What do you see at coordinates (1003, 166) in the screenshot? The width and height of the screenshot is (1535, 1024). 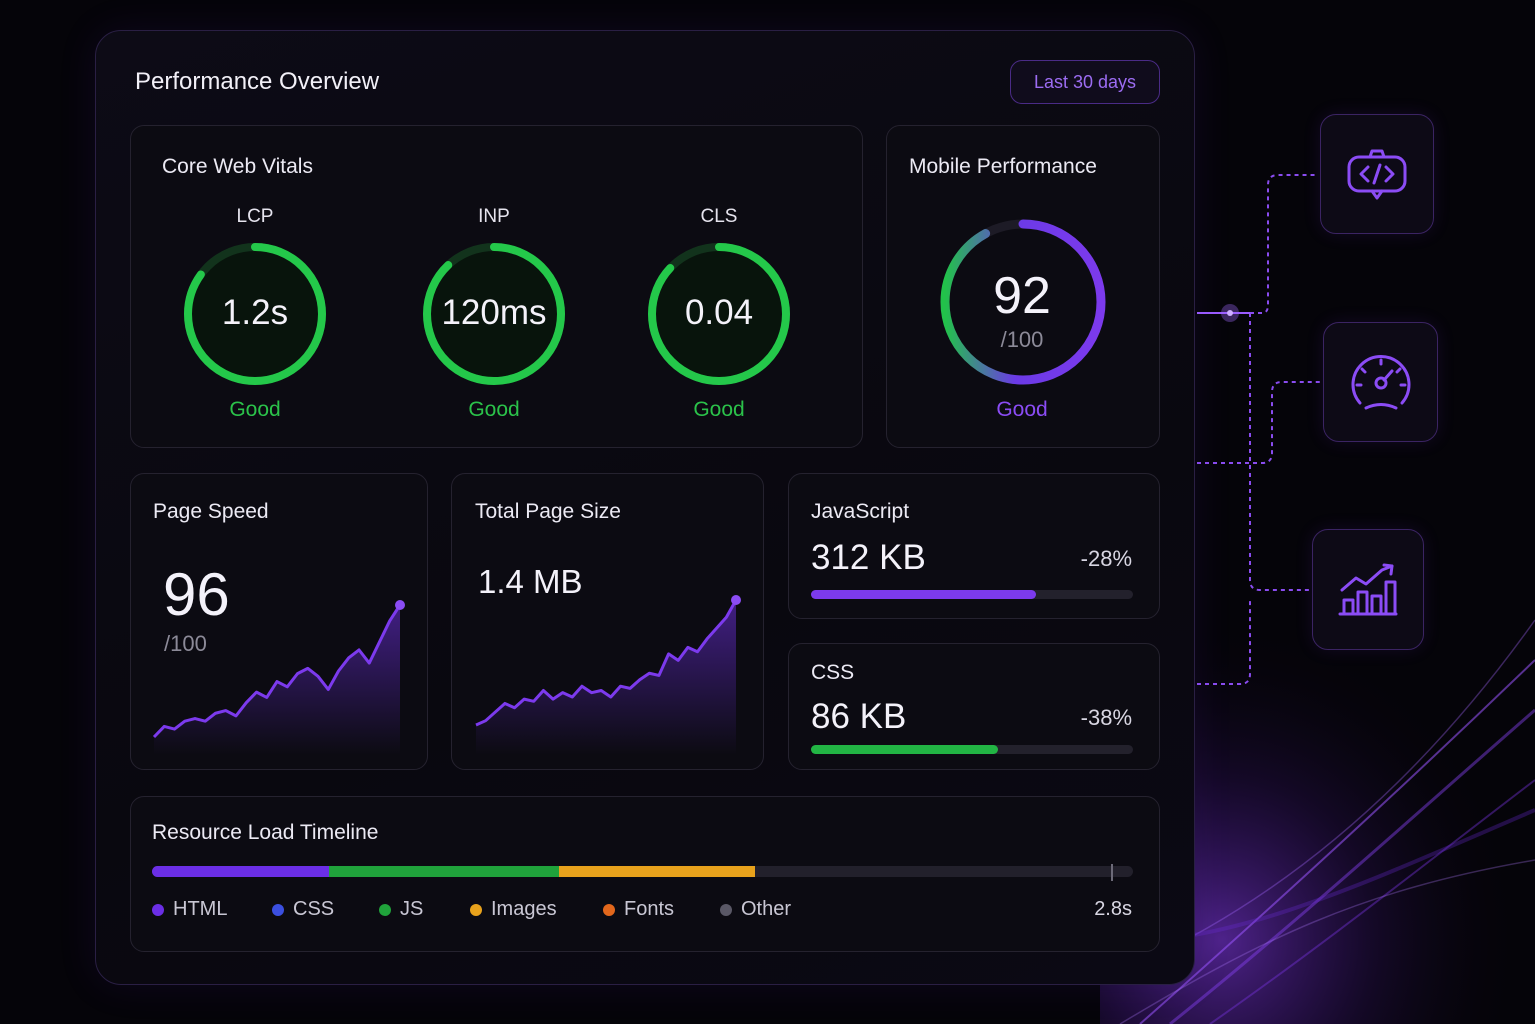 I see `mobile-performance-title: Mobile Performance` at bounding box center [1003, 166].